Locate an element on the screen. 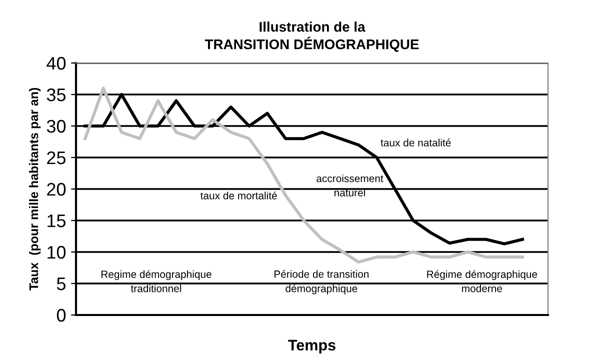 This screenshot has width=596, height=362. annotation: accroissement naturel is located at coordinates (350, 185).